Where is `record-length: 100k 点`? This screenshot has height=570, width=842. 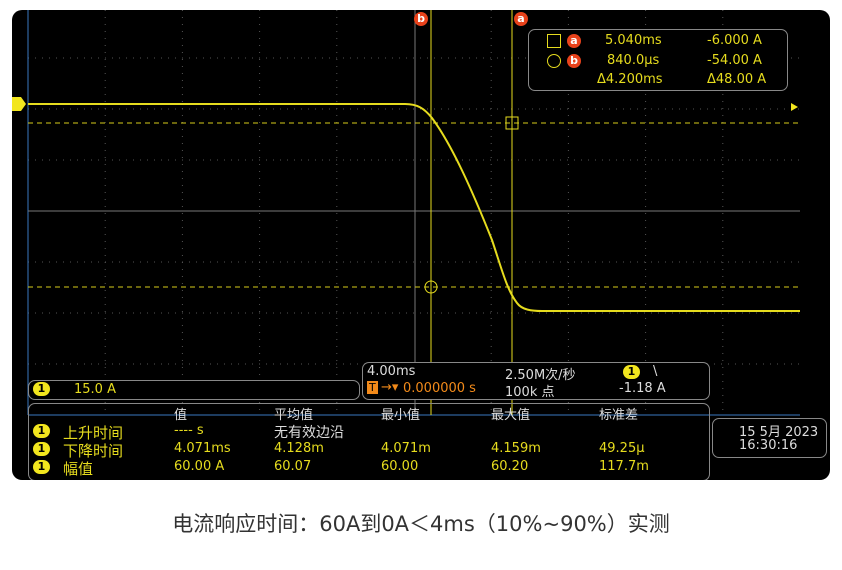 record-length: 100k 点 is located at coordinates (530, 392).